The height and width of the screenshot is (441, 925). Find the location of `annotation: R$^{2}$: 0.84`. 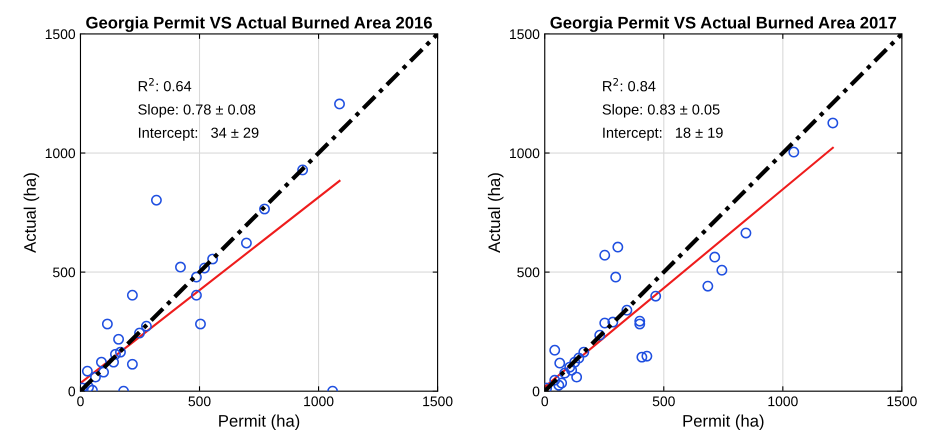

annotation: R$^{2}$: 0.84 is located at coordinates (629, 85).